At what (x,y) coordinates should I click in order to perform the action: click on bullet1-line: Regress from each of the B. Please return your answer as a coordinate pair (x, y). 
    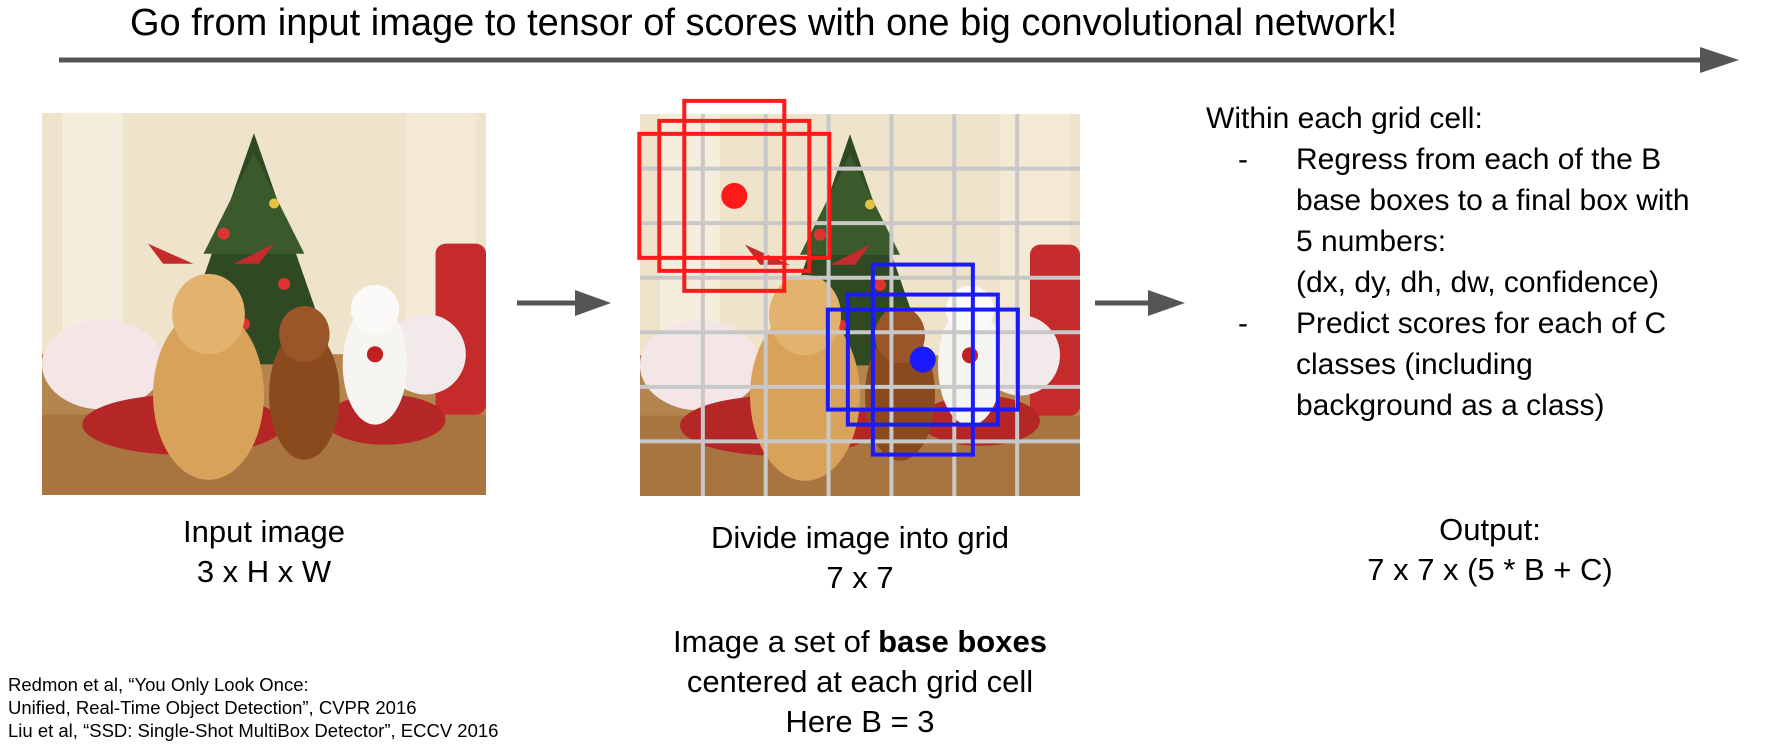
    Looking at the image, I should click on (1479, 159).